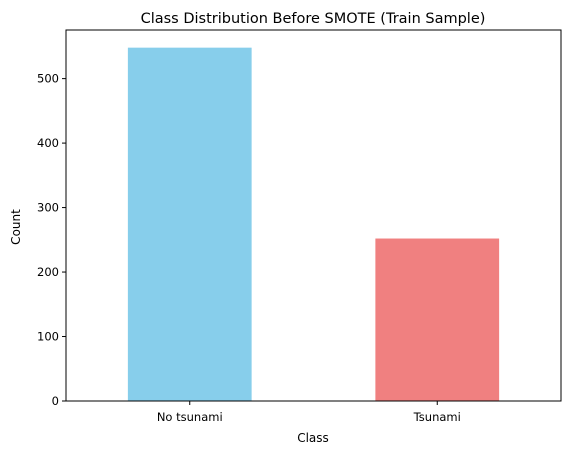  What do you see at coordinates (437, 319) in the screenshot?
I see `bar-tsunami` at bounding box center [437, 319].